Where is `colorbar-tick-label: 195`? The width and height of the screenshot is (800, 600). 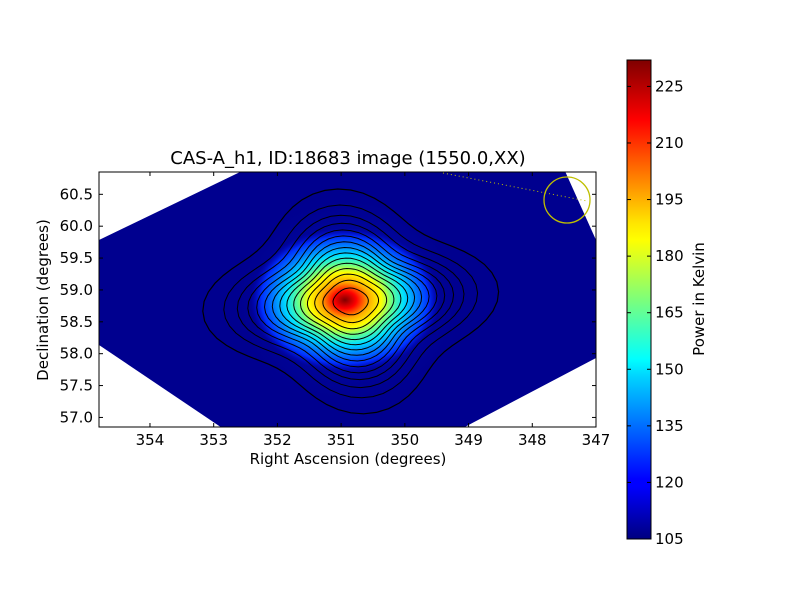
colorbar-tick-label: 195 is located at coordinates (669, 200).